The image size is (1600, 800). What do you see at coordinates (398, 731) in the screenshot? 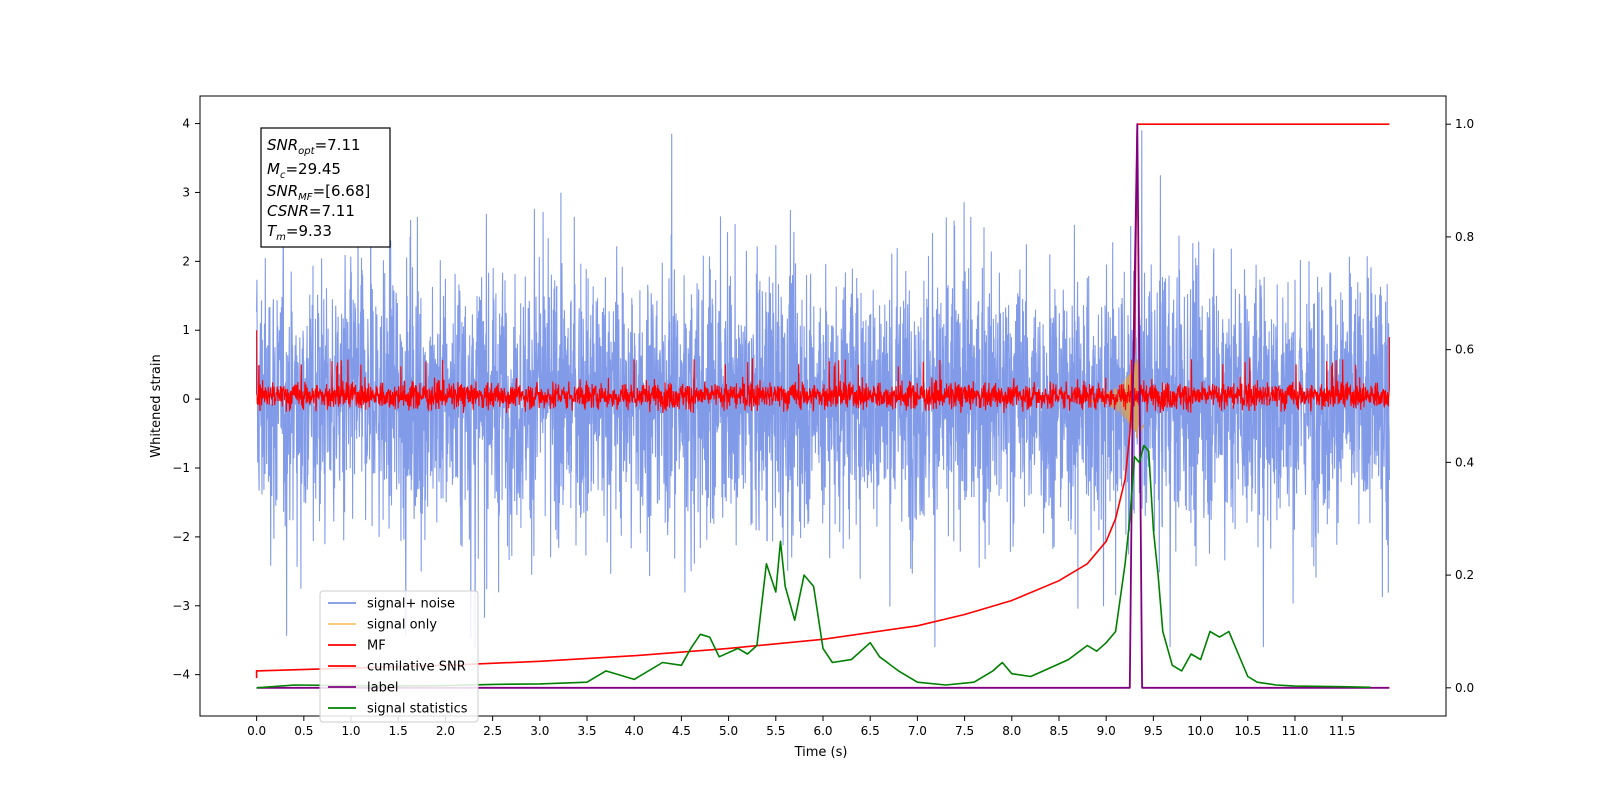
I see `x-tick-label: 1.5` at bounding box center [398, 731].